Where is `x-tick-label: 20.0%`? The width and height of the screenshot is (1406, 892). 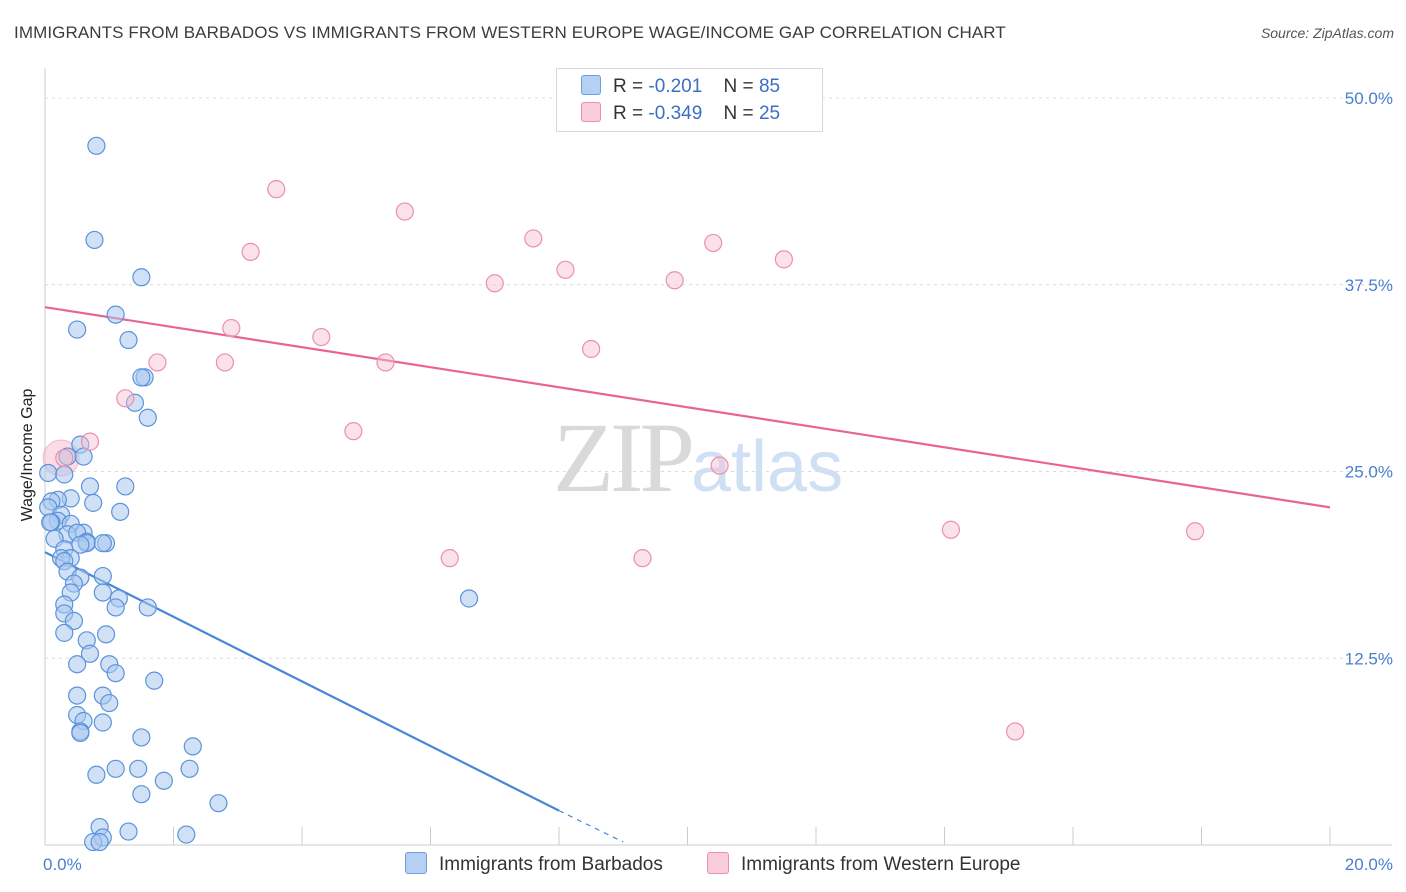
x-tick-label: 20.0% is located at coordinates (1369, 864).